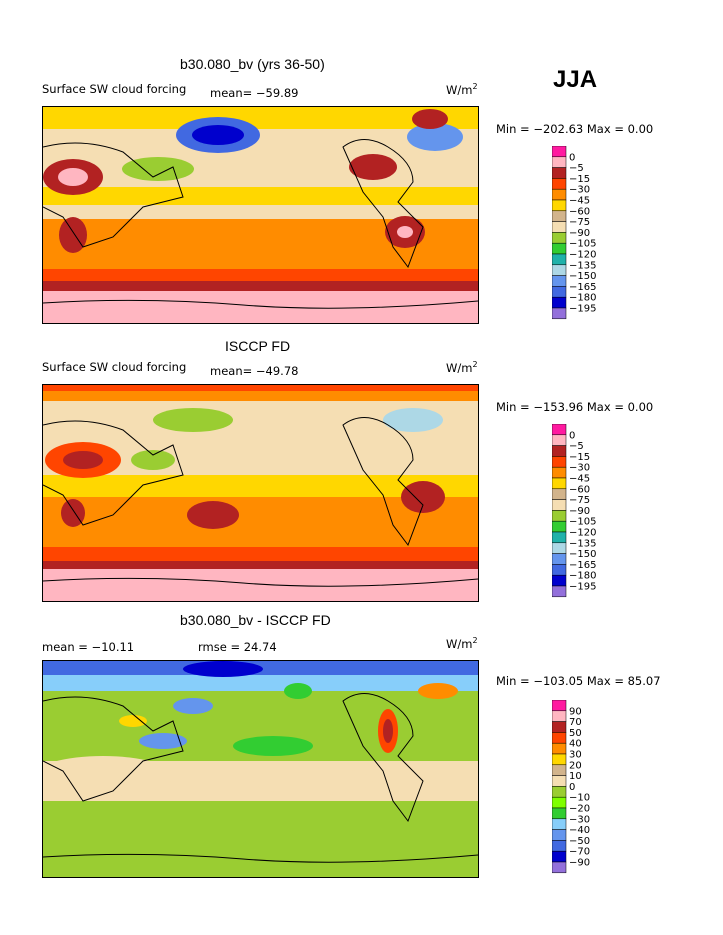 This screenshot has width=723, height=935. Describe the element at coordinates (462, 89) in the screenshot. I see `panel1-units: W/m2` at that location.